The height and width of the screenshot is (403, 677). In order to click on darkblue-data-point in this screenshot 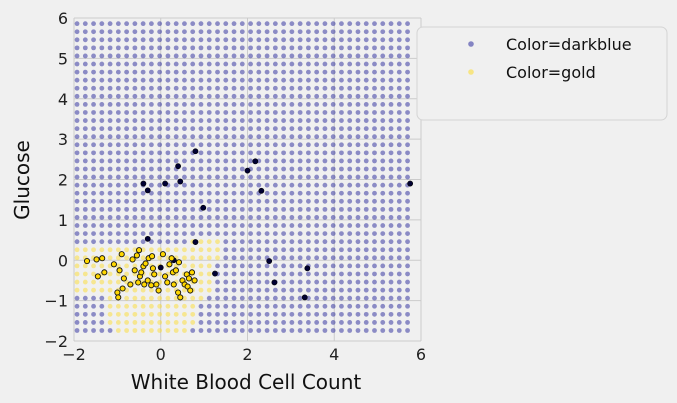, I will do `click(143, 183)`.